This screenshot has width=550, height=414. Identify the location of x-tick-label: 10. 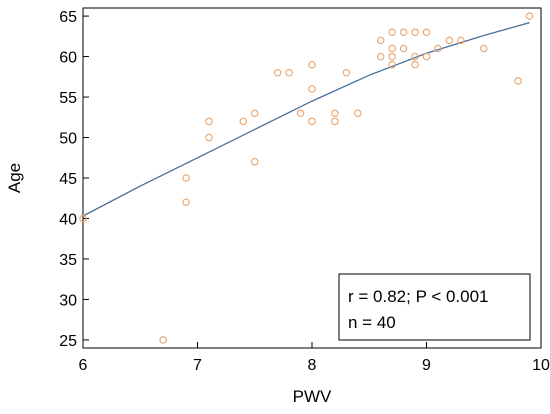
(541, 365).